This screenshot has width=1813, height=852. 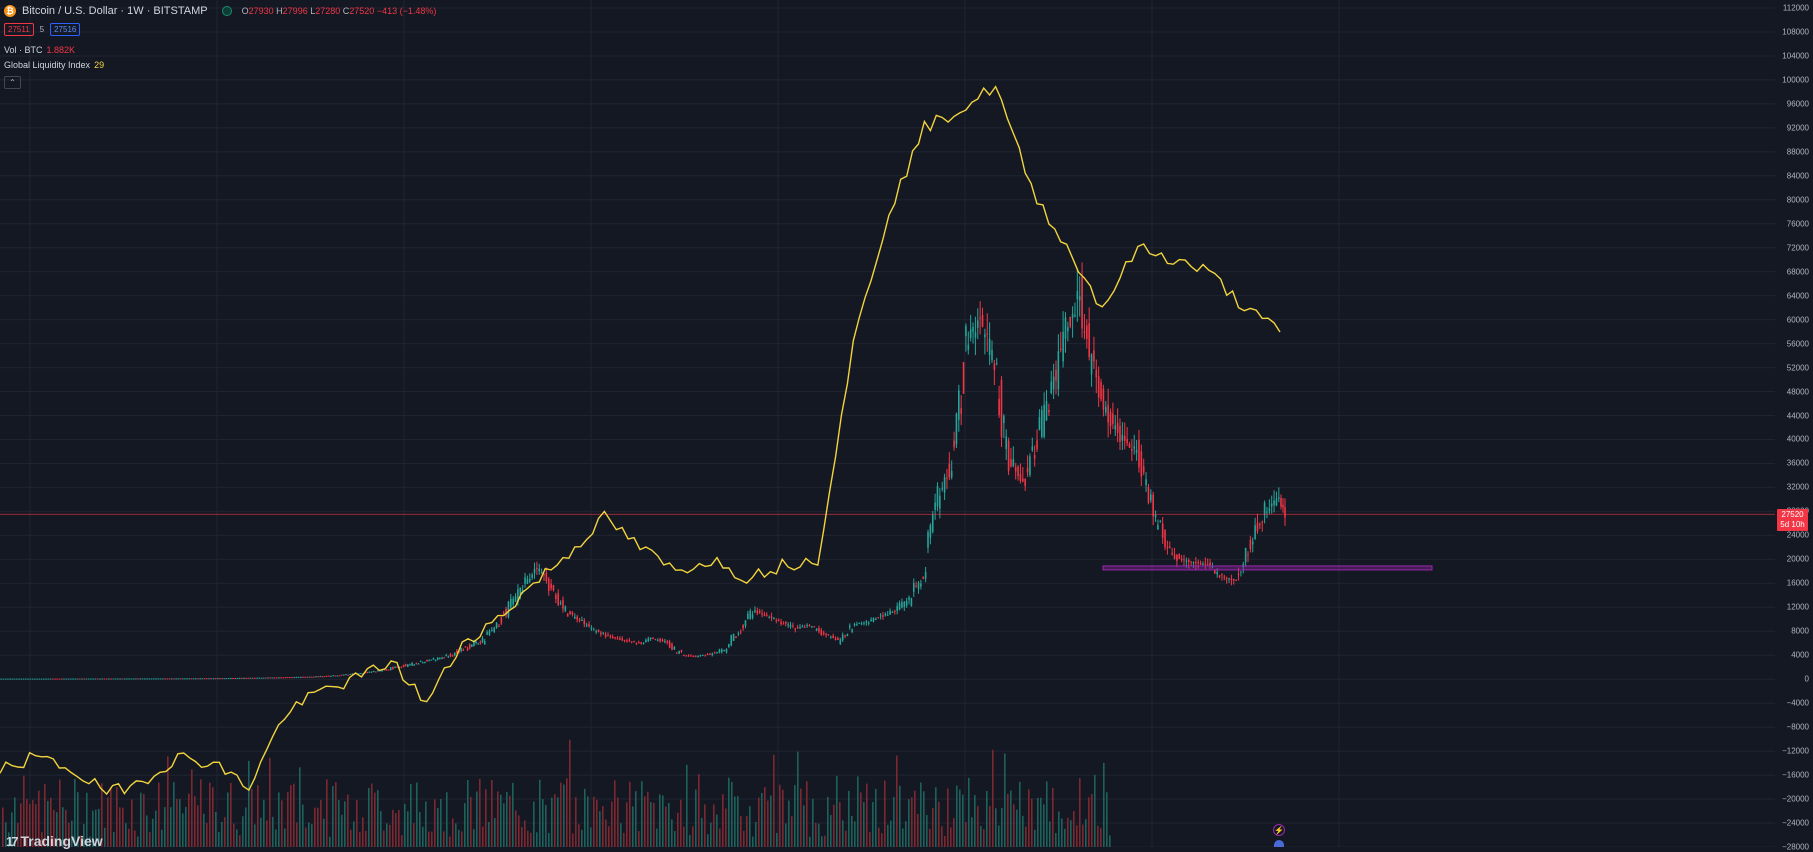 What do you see at coordinates (1279, 843) in the screenshot?
I see `event-flag-icon` at bounding box center [1279, 843].